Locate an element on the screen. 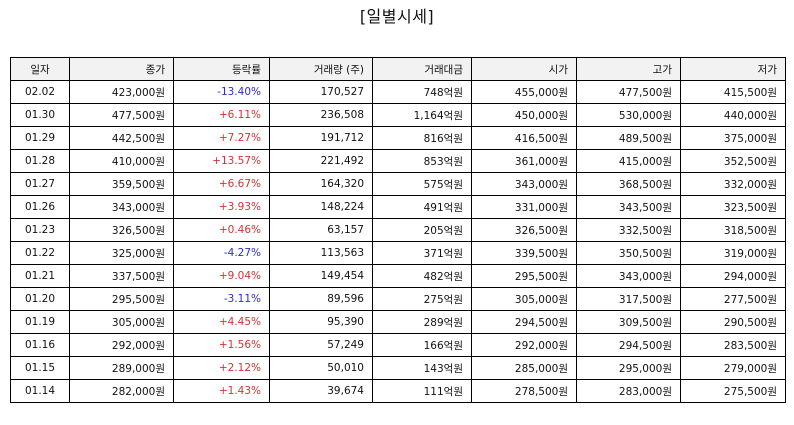  cell-trade-value: 111억원 is located at coordinates (422, 391).